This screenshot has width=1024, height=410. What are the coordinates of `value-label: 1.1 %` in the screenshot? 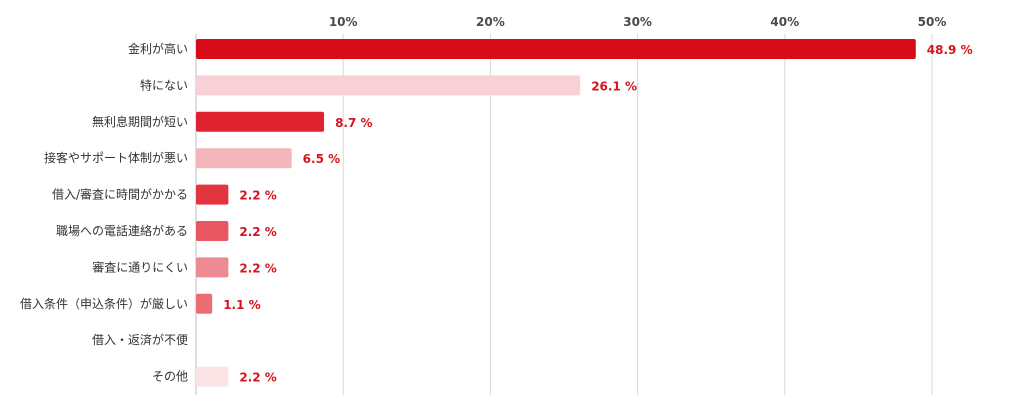 It's located at (241, 305).